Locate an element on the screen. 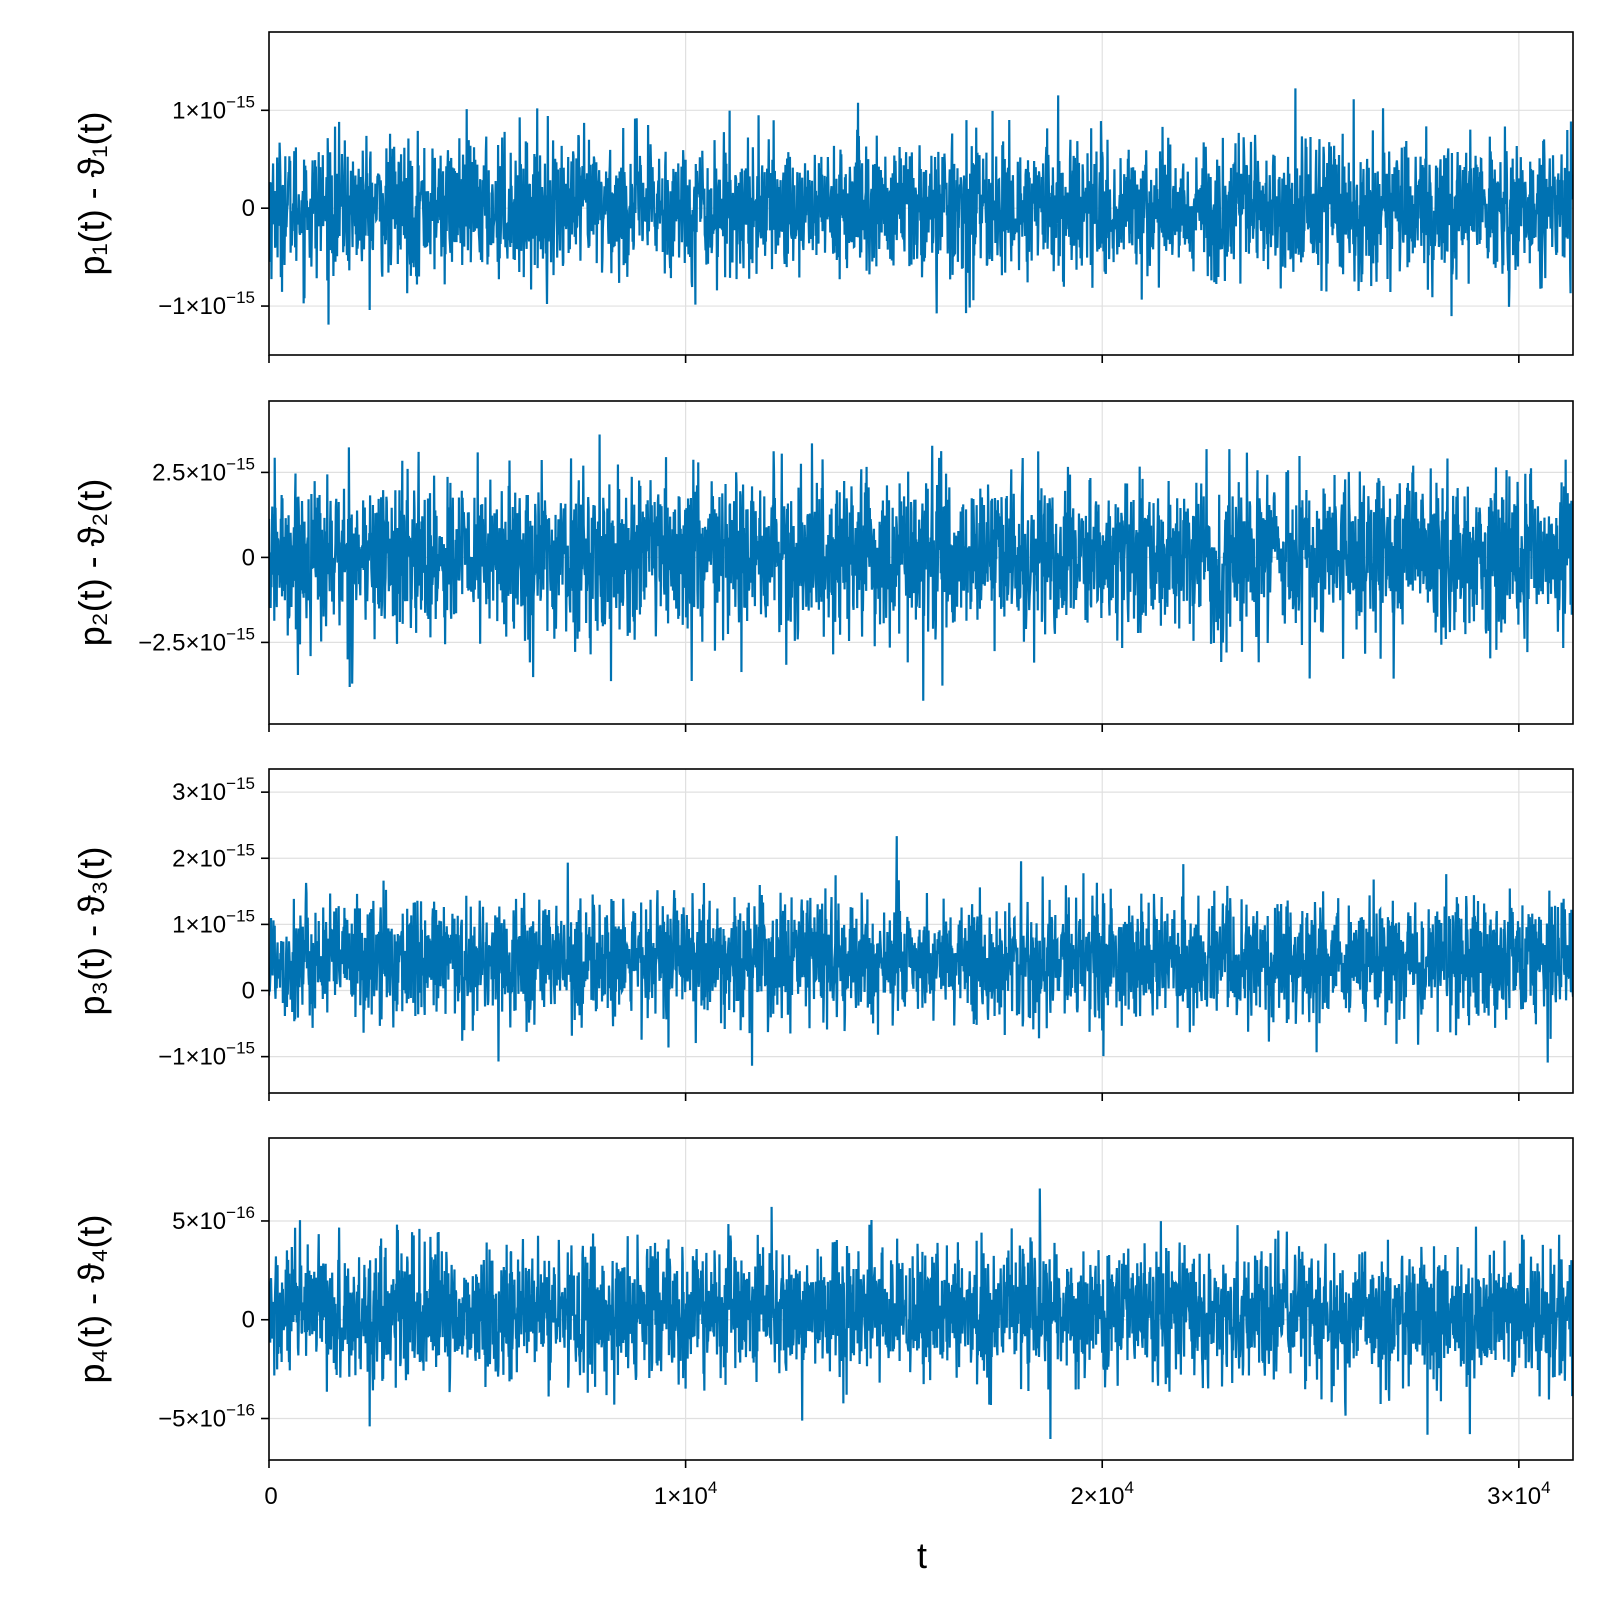 Image resolution: width=1600 pixels, height=1600 pixels. y-tick-label: 3×10⁻¹⁵ is located at coordinates (213, 790).